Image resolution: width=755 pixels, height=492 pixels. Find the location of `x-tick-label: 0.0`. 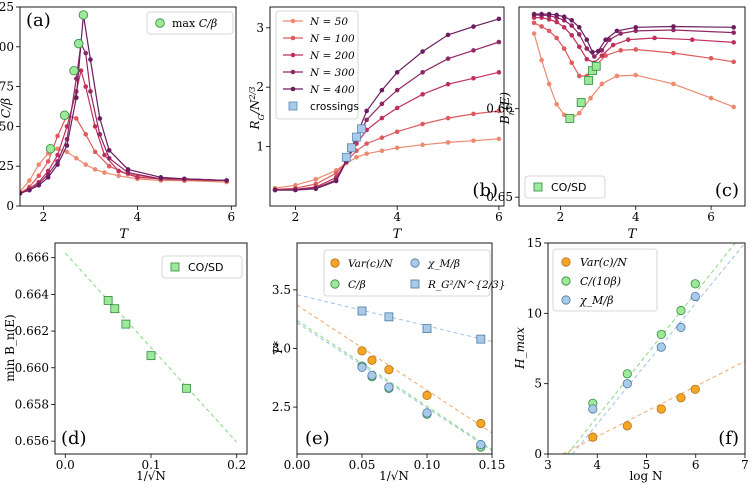

x-tick-label: 0.0 is located at coordinates (65, 465).